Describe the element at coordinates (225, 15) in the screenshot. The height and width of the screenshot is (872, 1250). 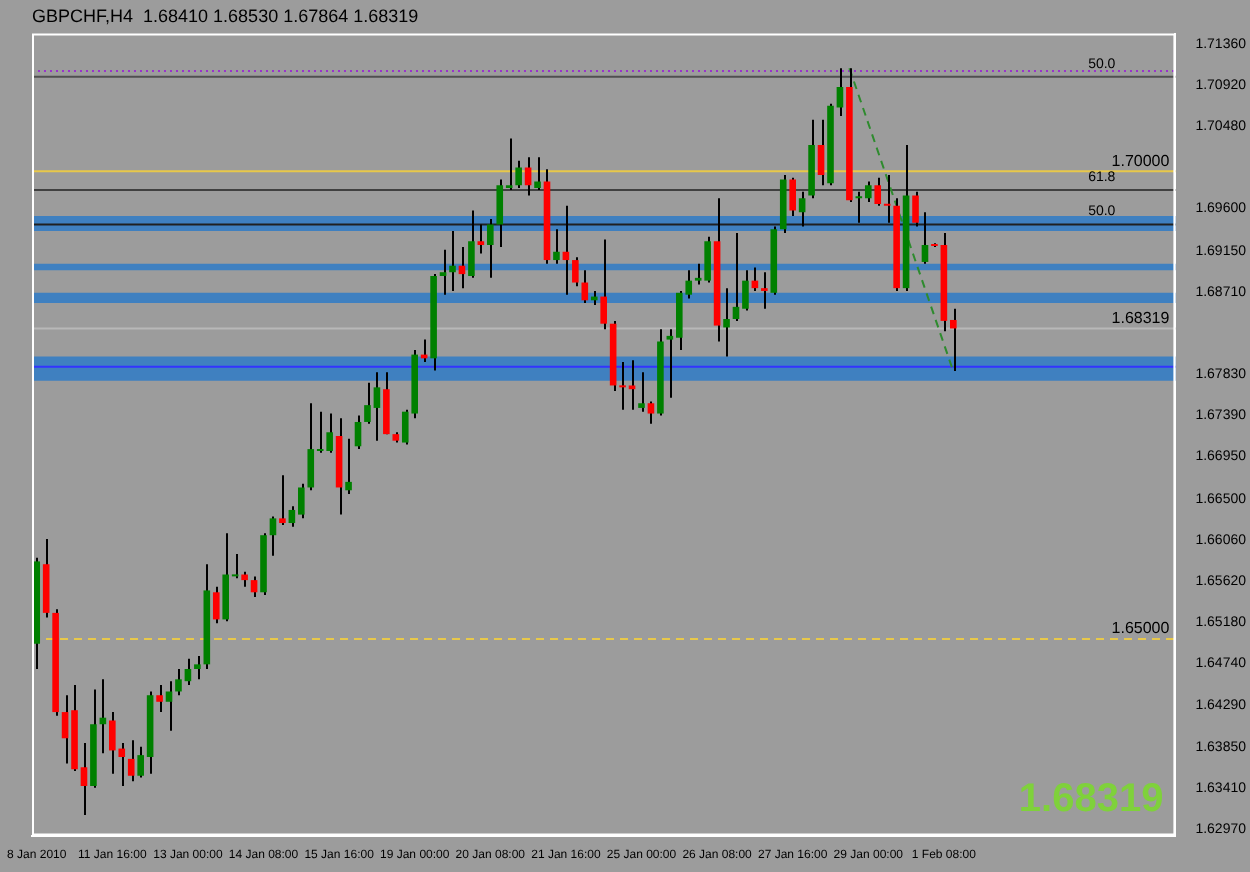
I see `chart-title: GBPCHF,H4 1.68410 1.68530 1.67864 1.68319` at that location.